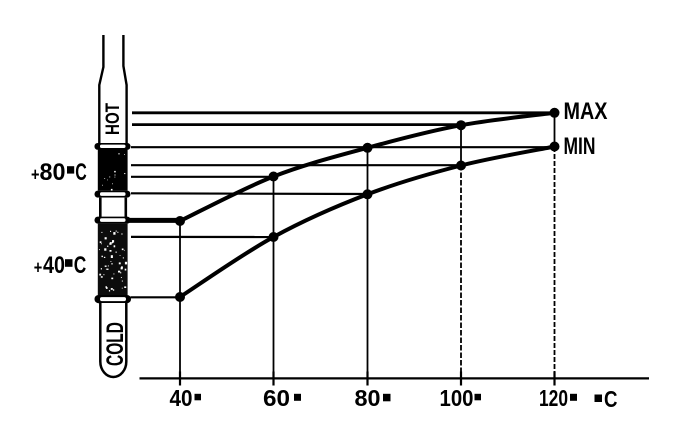  I want to click on svg-text: HOT, so click(113, 119).